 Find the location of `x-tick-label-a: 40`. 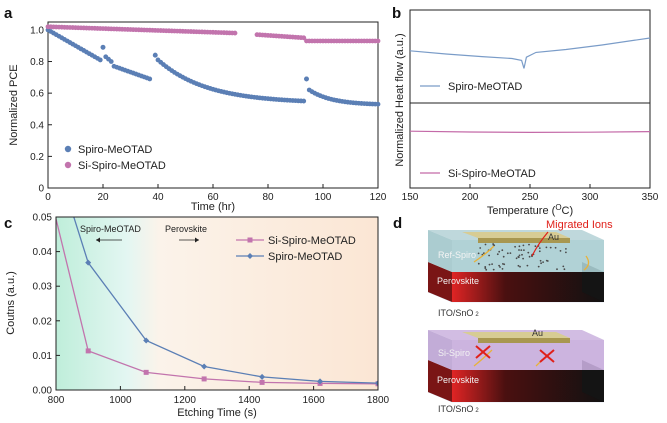

x-tick-label-a: 40 is located at coordinates (158, 197).